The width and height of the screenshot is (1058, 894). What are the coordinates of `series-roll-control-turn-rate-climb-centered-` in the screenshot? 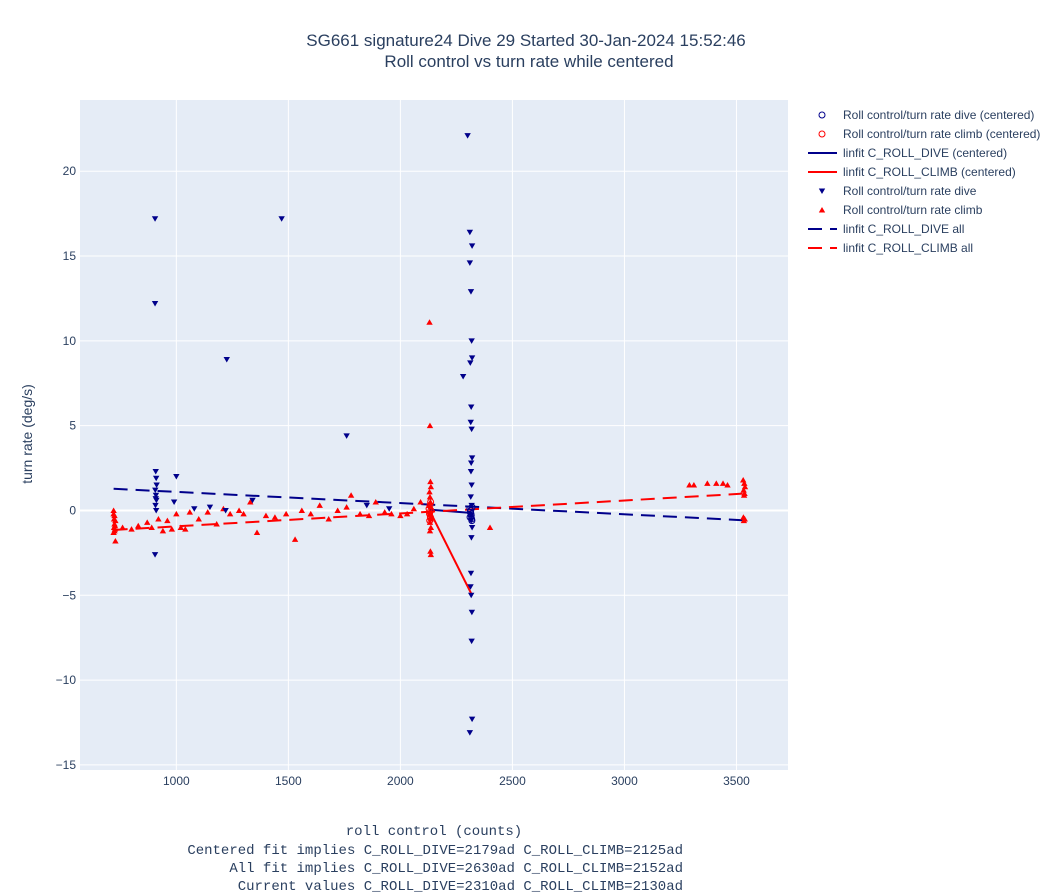 It's located at (430, 511).